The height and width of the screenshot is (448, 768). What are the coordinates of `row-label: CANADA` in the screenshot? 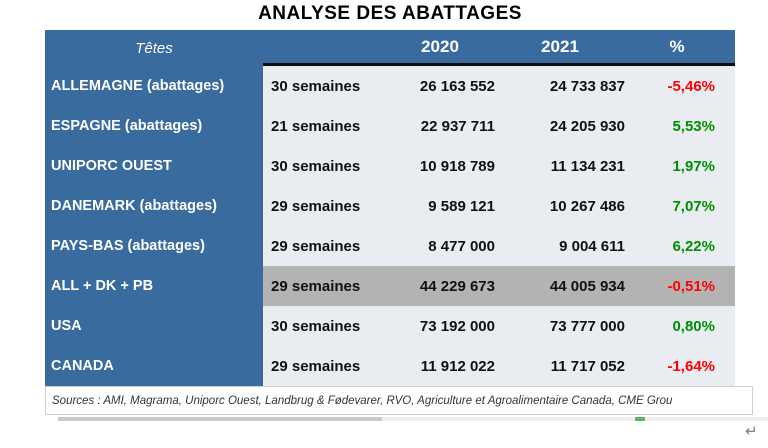 It's located at (154, 366).